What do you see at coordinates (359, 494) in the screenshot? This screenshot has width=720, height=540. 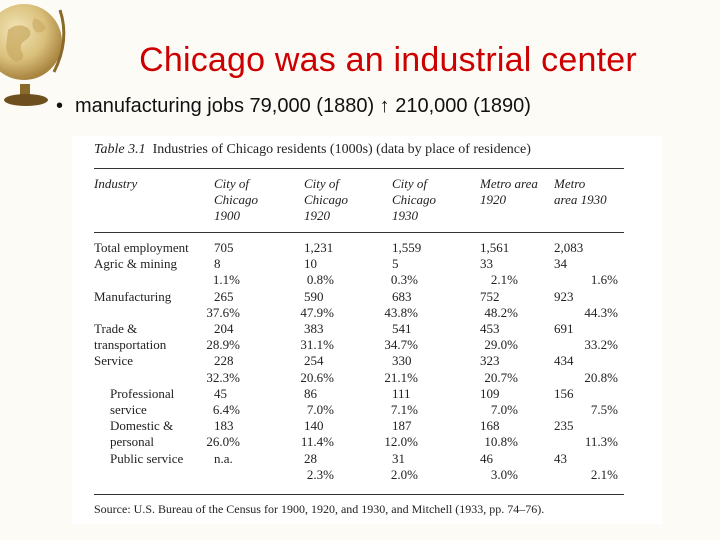 I see `table-rule-bottom` at bounding box center [359, 494].